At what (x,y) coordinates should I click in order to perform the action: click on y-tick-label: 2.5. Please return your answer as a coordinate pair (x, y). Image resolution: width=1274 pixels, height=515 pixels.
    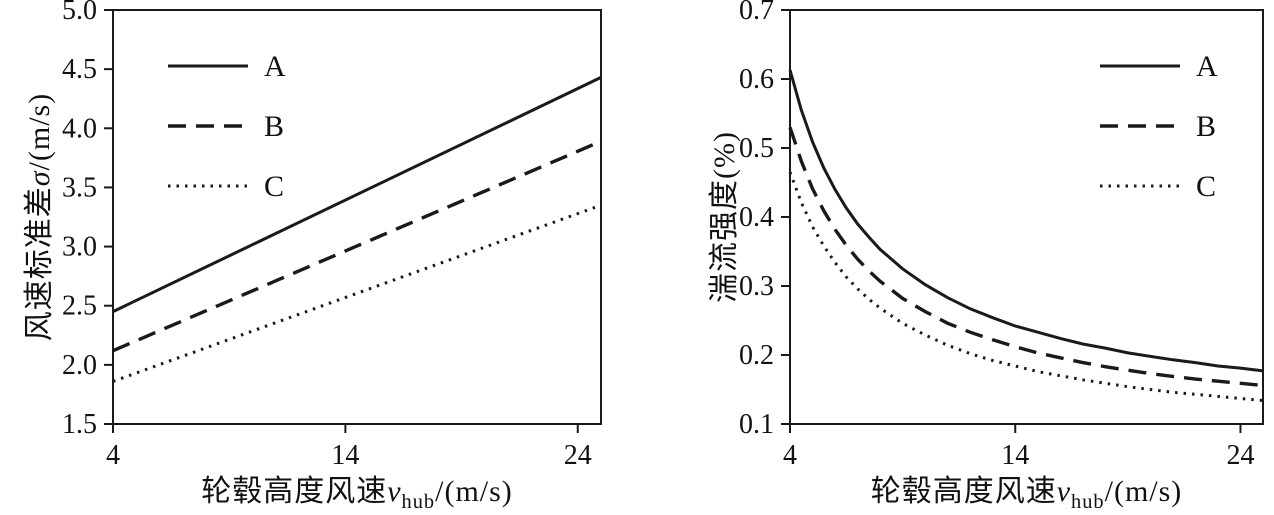
    Looking at the image, I should click on (79, 306).